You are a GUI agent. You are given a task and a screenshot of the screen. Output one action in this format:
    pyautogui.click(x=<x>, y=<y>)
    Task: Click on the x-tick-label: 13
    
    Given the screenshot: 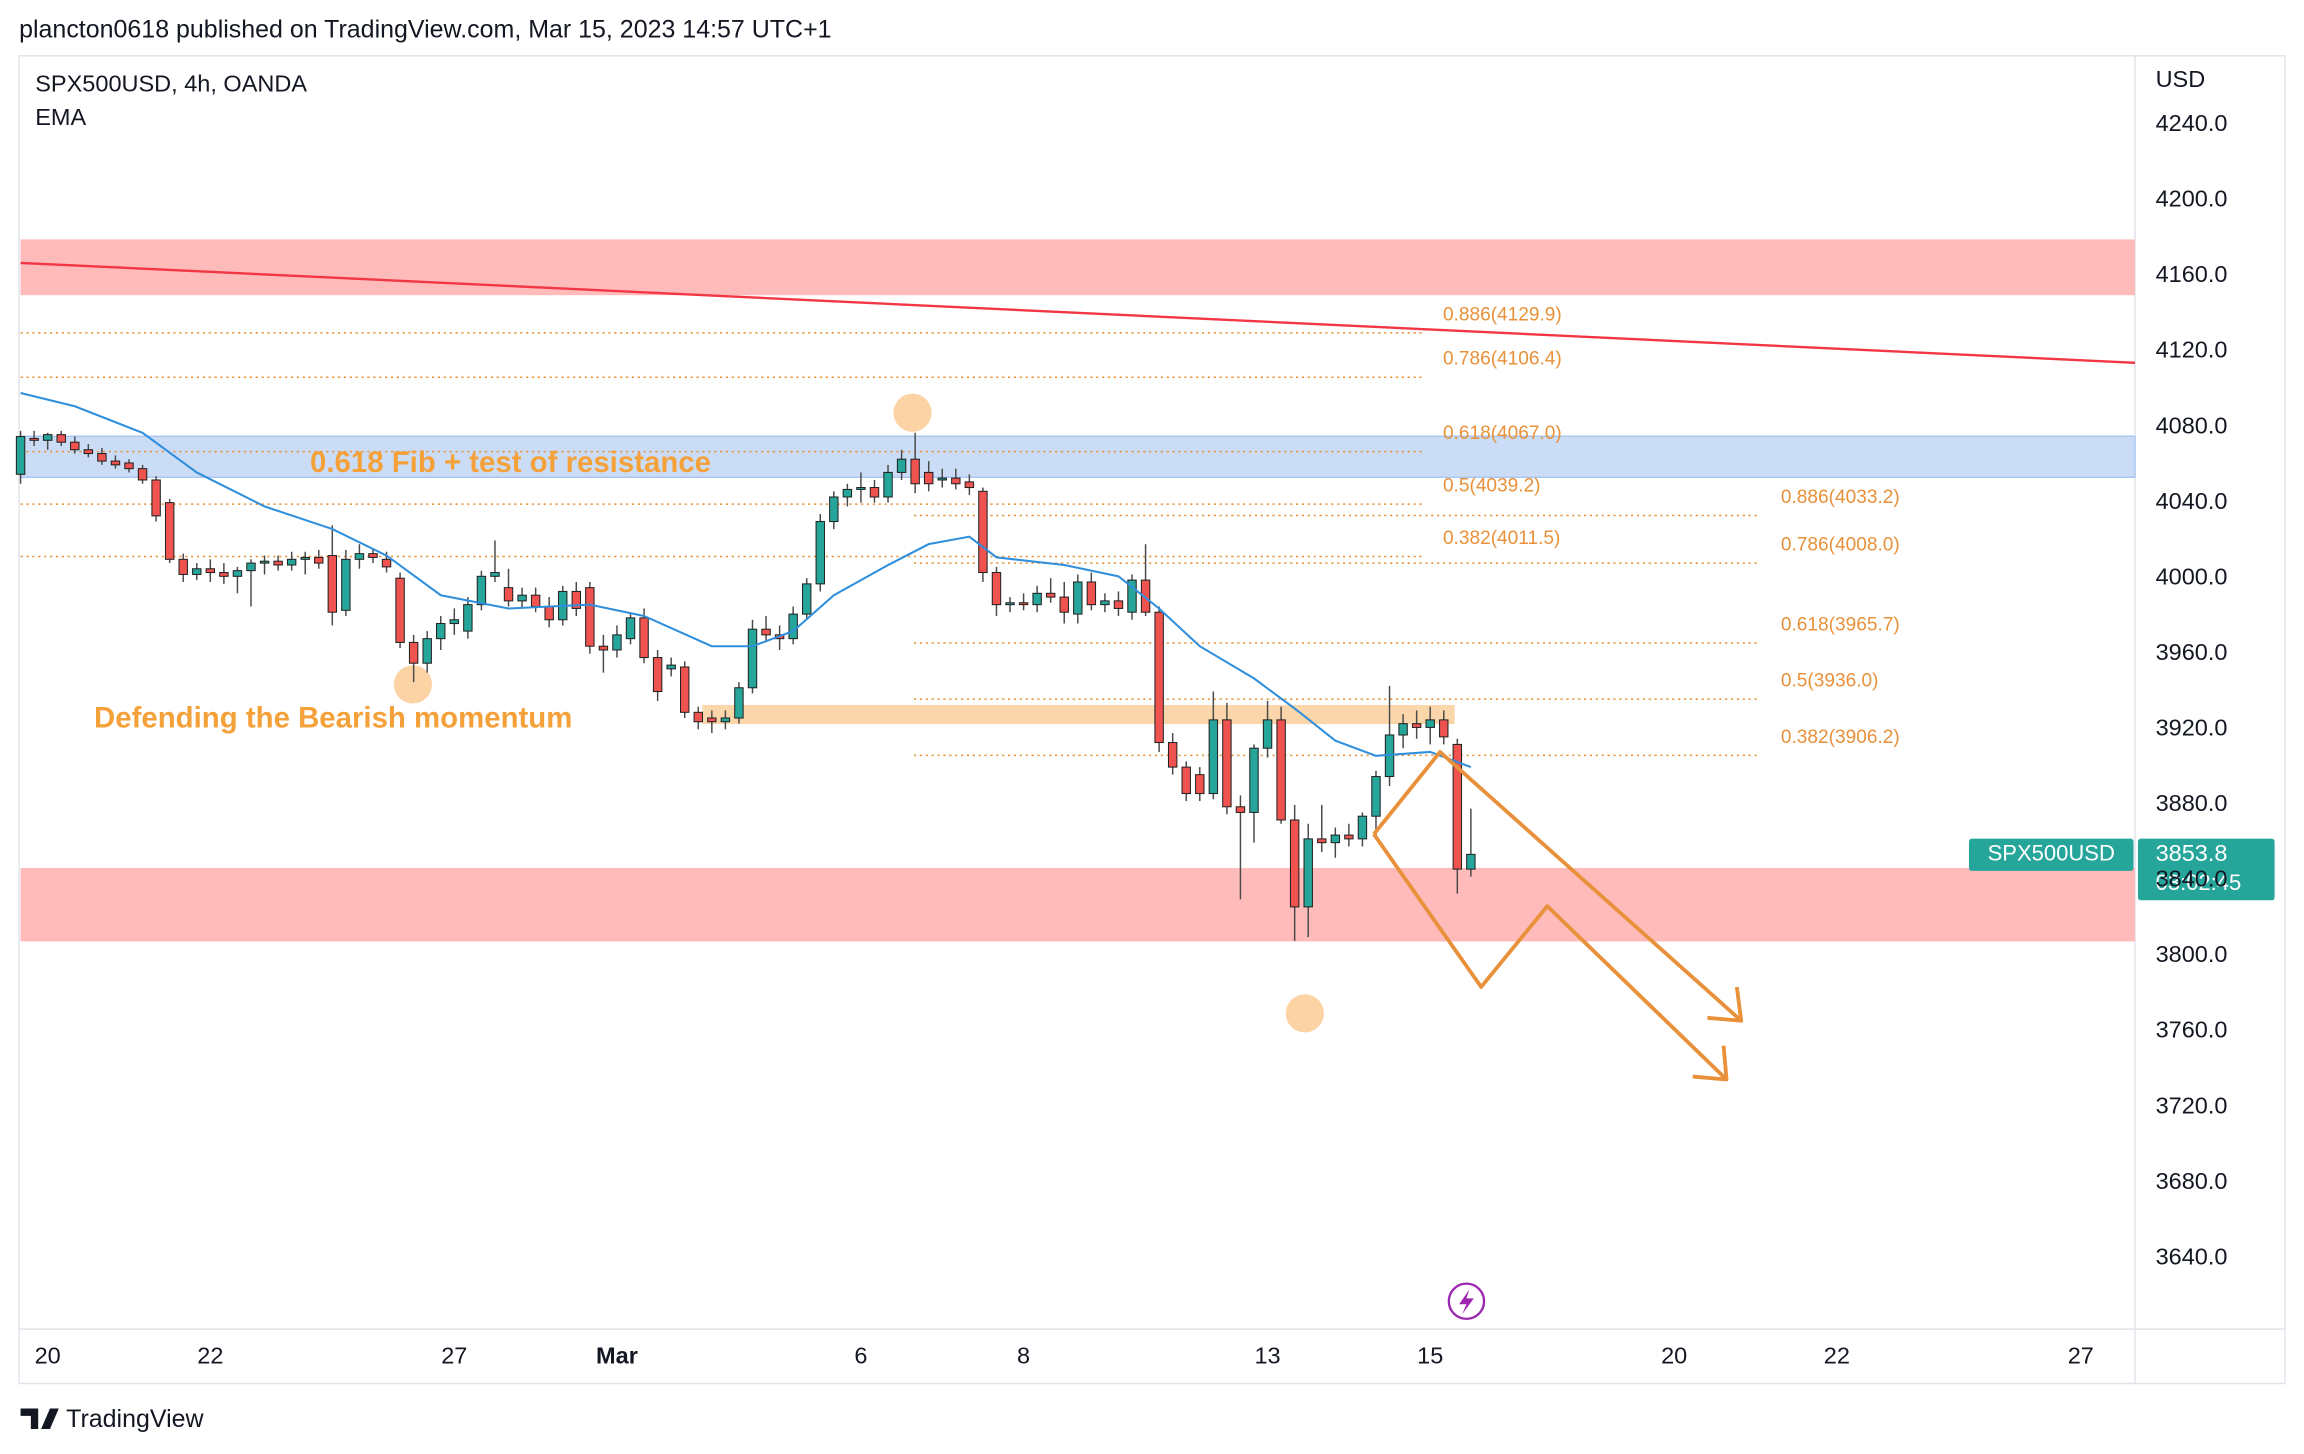 What is the action you would take?
    pyautogui.click(x=1267, y=1355)
    